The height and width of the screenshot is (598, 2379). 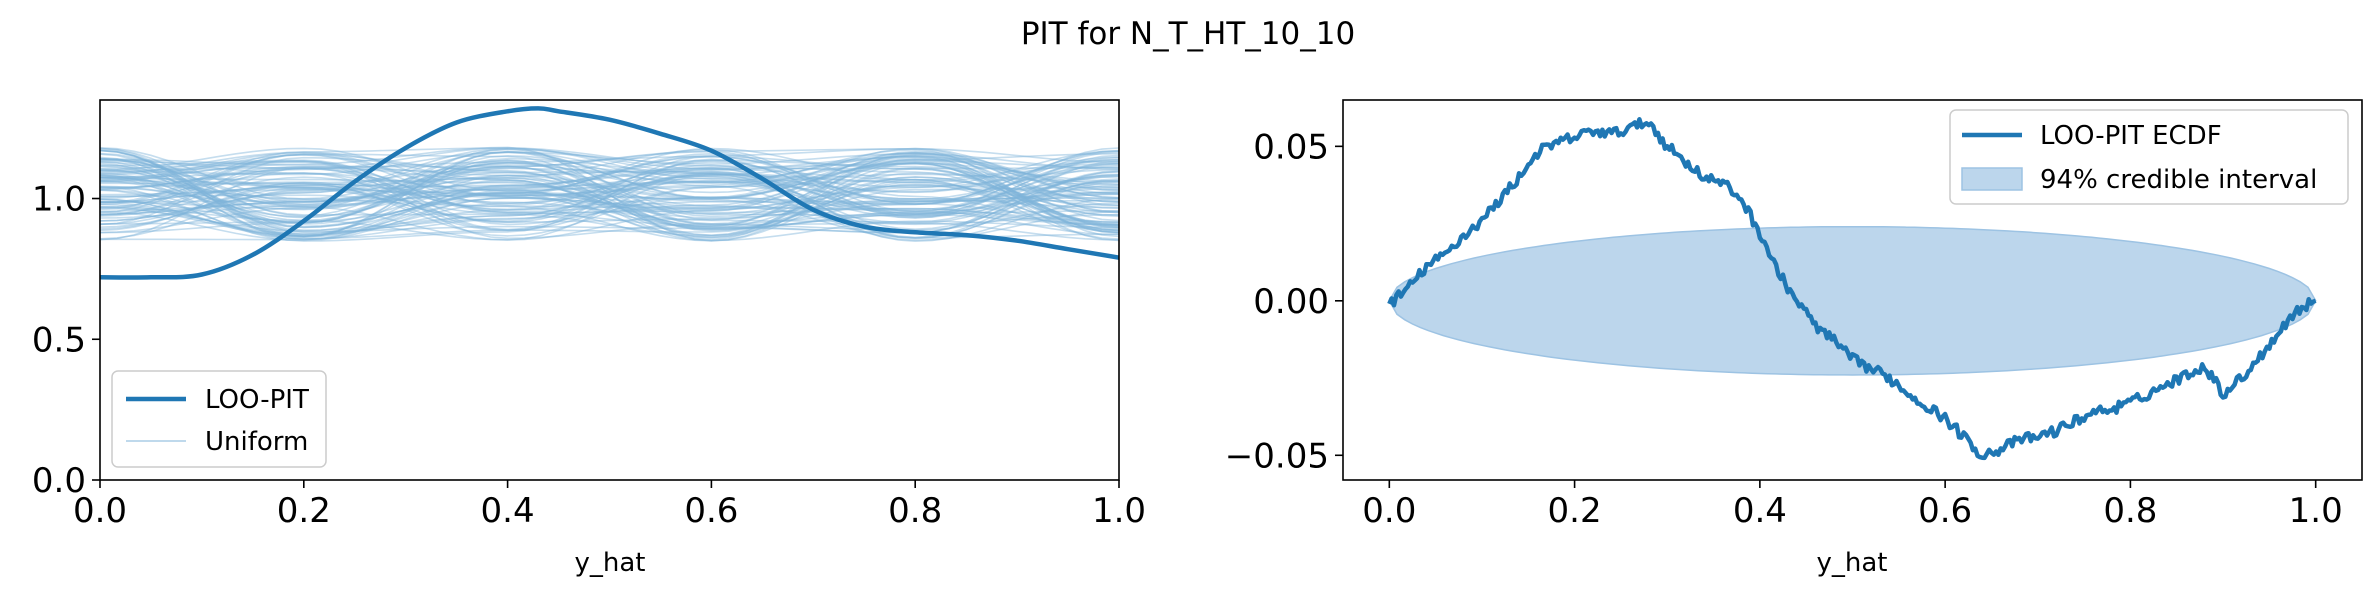 I want to click on left-legend-box, so click(x=219, y=419).